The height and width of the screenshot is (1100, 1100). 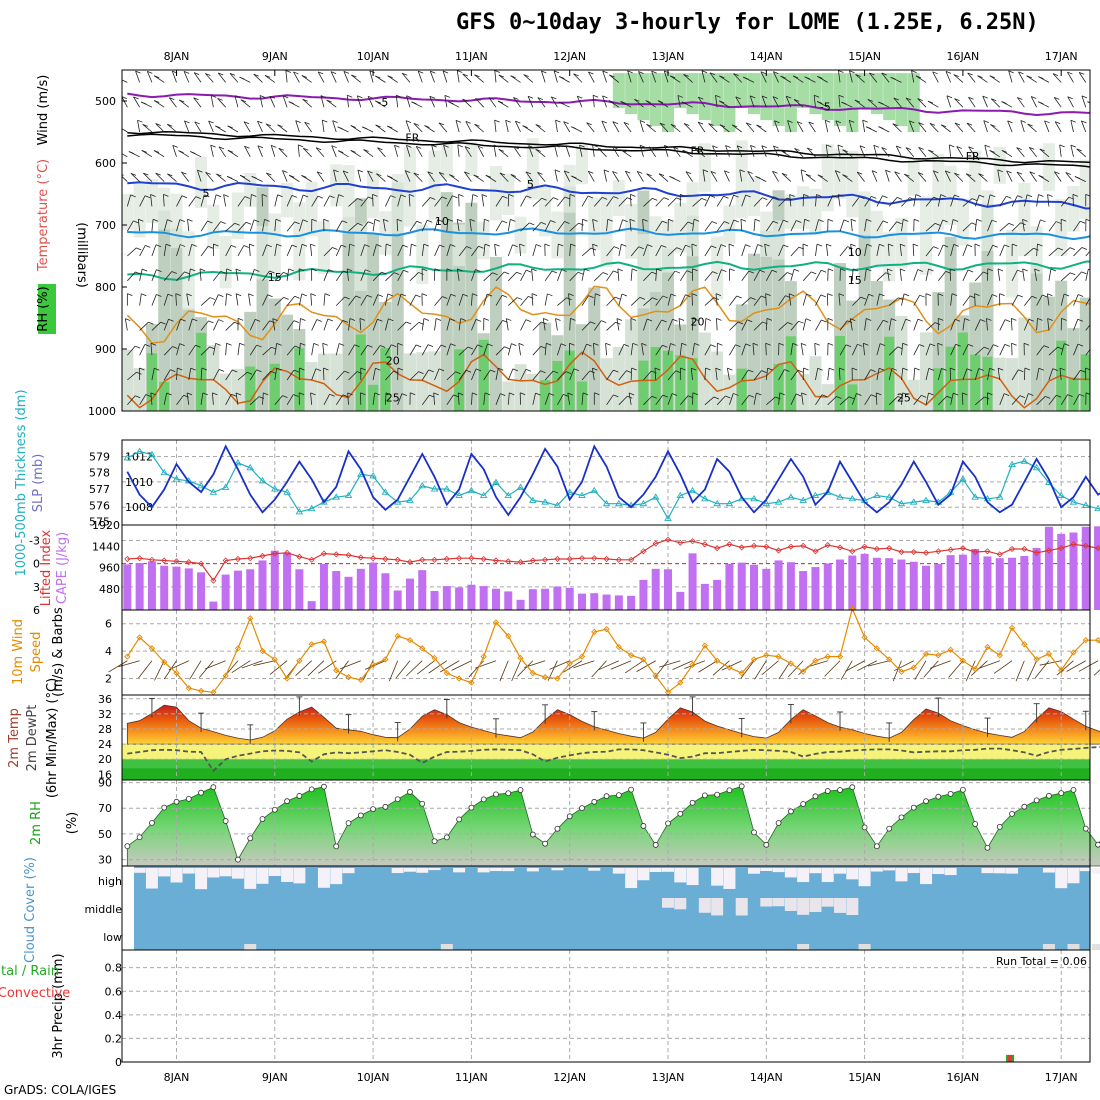 I want to click on cloud-row-label: low, so click(x=112, y=937).